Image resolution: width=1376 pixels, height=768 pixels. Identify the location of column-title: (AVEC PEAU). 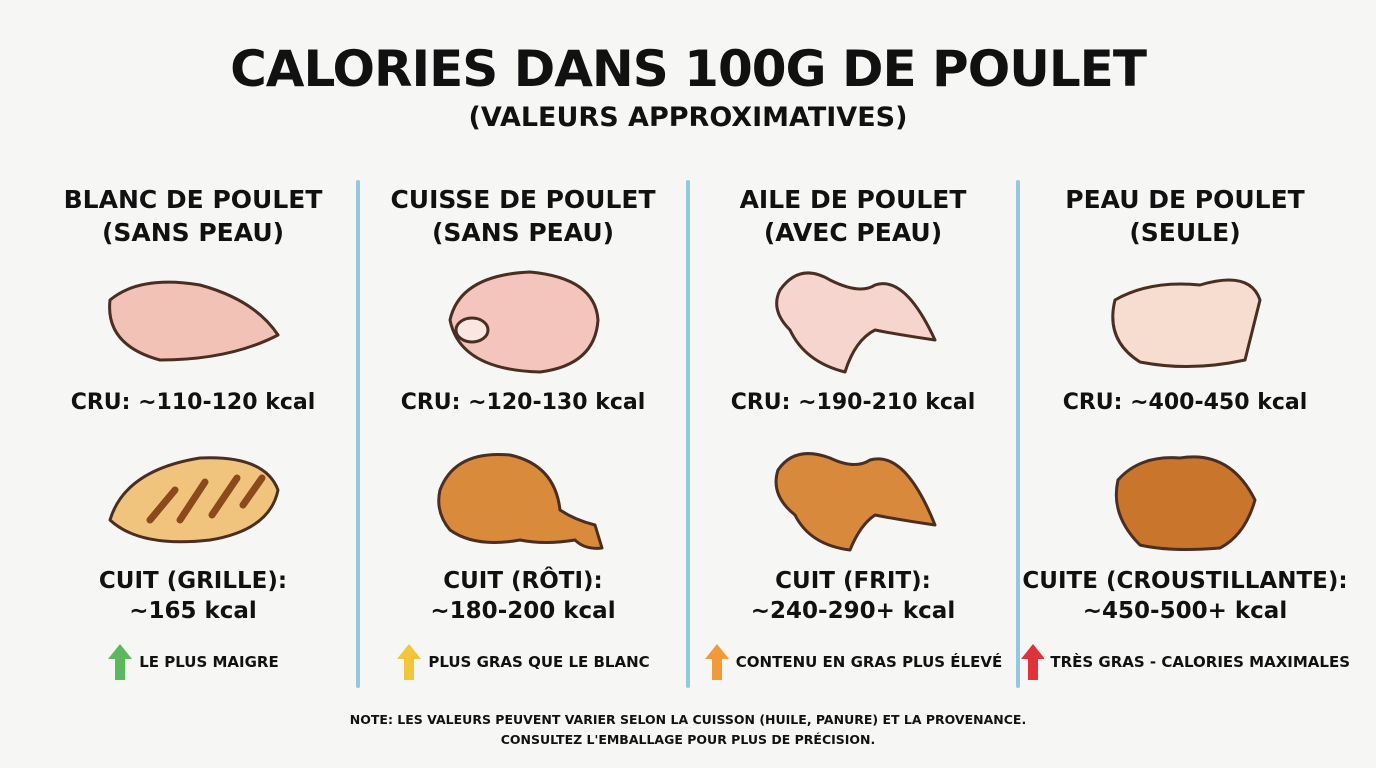
(853, 232).